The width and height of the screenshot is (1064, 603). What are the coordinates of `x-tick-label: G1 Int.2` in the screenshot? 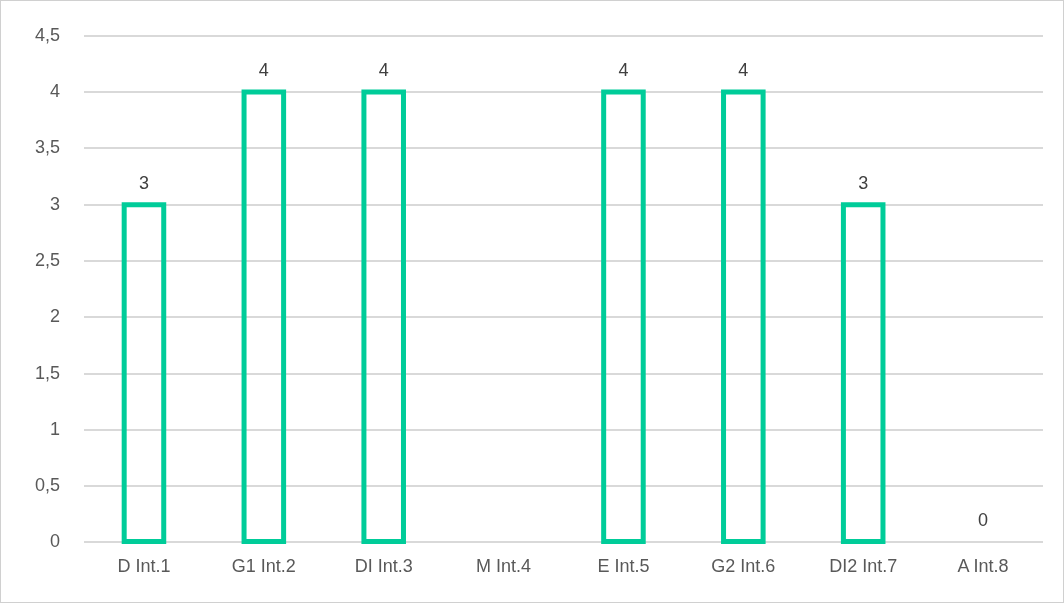 It's located at (263, 566).